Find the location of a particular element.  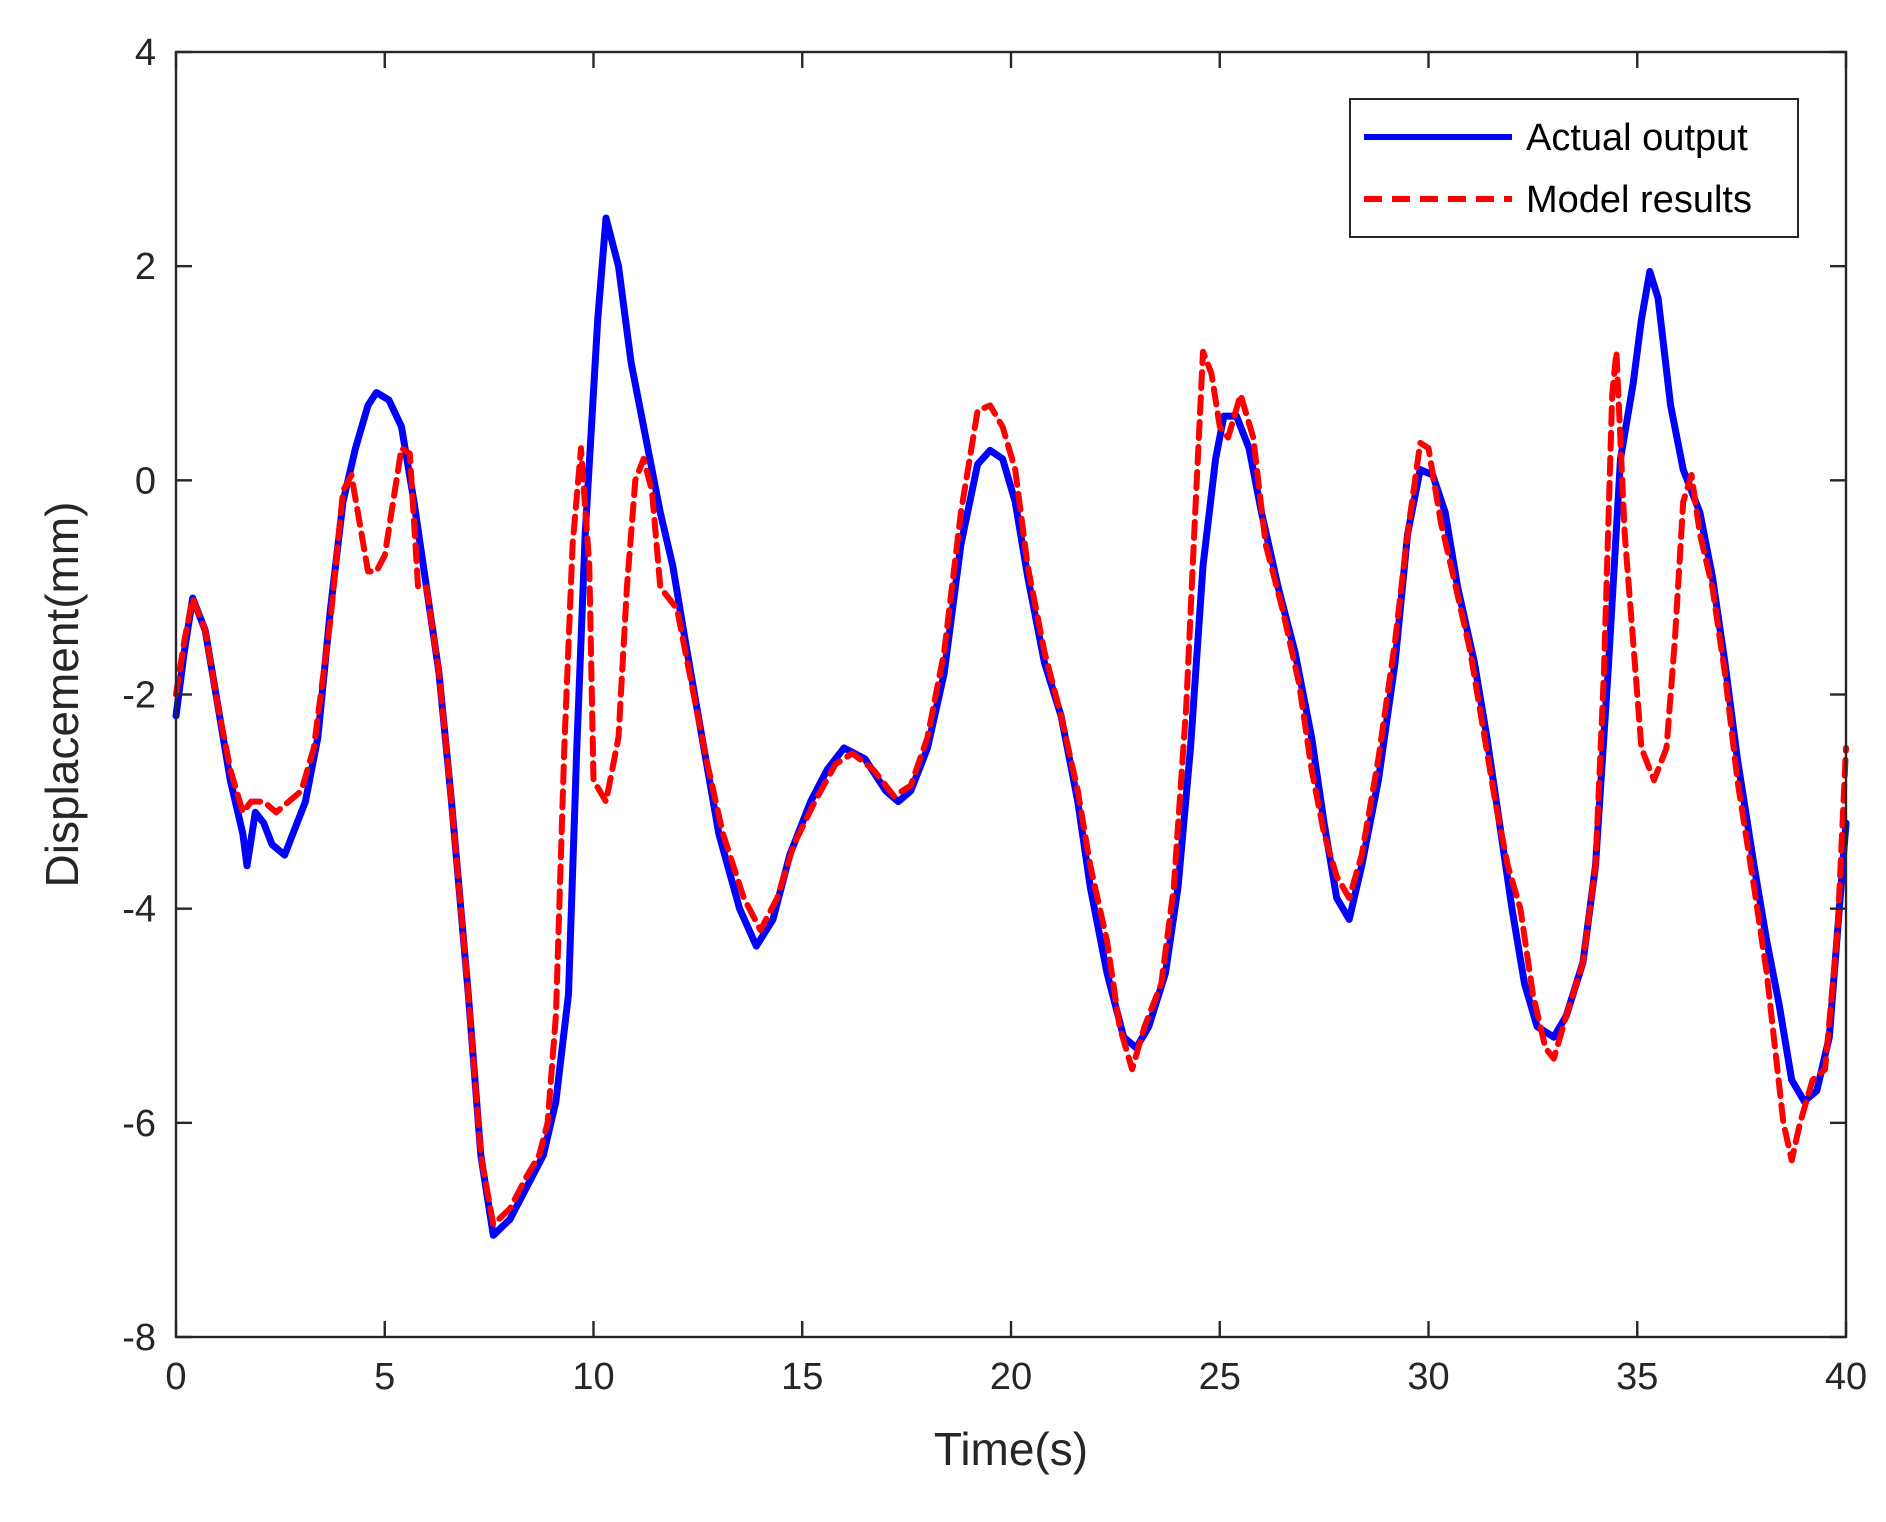

x-tick-label: 5 is located at coordinates (384, 1377).